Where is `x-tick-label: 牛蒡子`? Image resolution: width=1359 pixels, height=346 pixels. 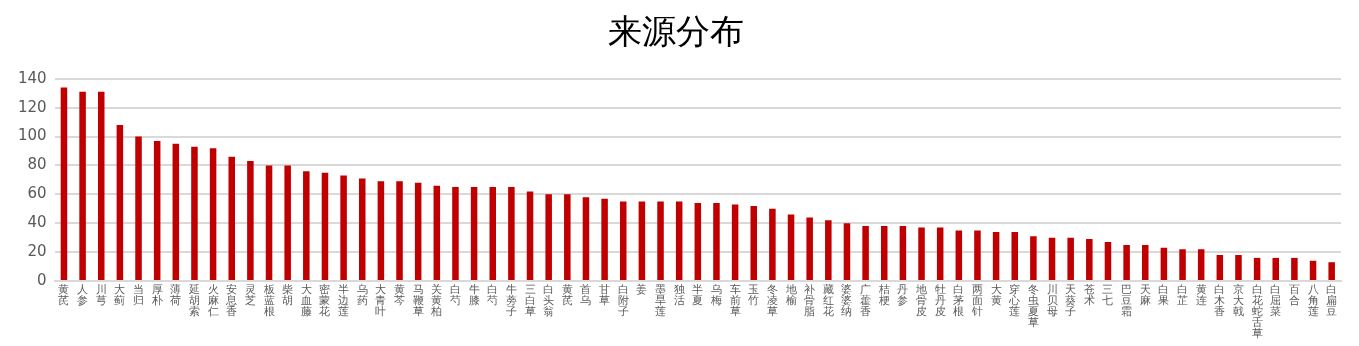
x-tick-label: 牛蒡子 is located at coordinates (511, 301).